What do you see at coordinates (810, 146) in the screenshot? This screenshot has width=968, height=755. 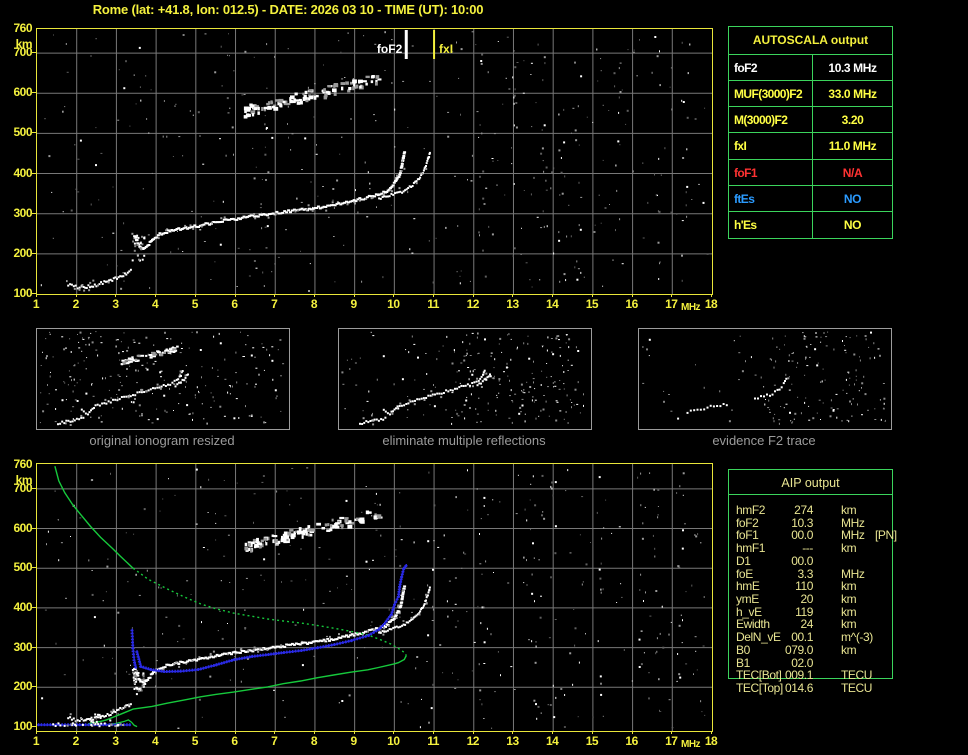 I see `table-row: fxI 11.0 MHz` at bounding box center [810, 146].